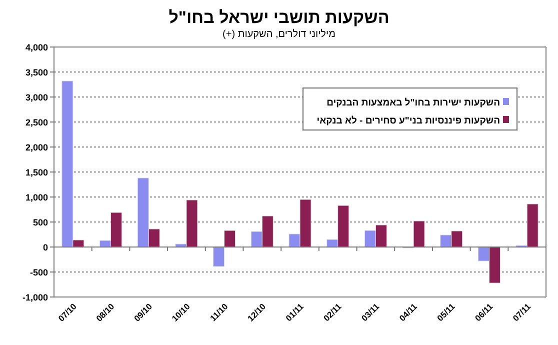 The height and width of the screenshot is (345, 558). I want to click on y-tick-label: 3,500, so click(36, 73).